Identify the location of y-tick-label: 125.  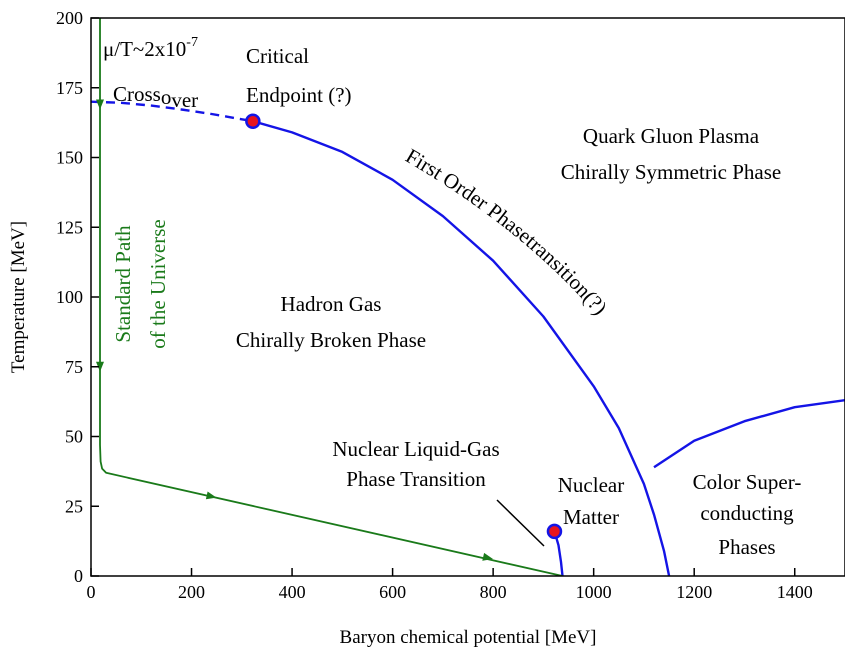
(69, 227).